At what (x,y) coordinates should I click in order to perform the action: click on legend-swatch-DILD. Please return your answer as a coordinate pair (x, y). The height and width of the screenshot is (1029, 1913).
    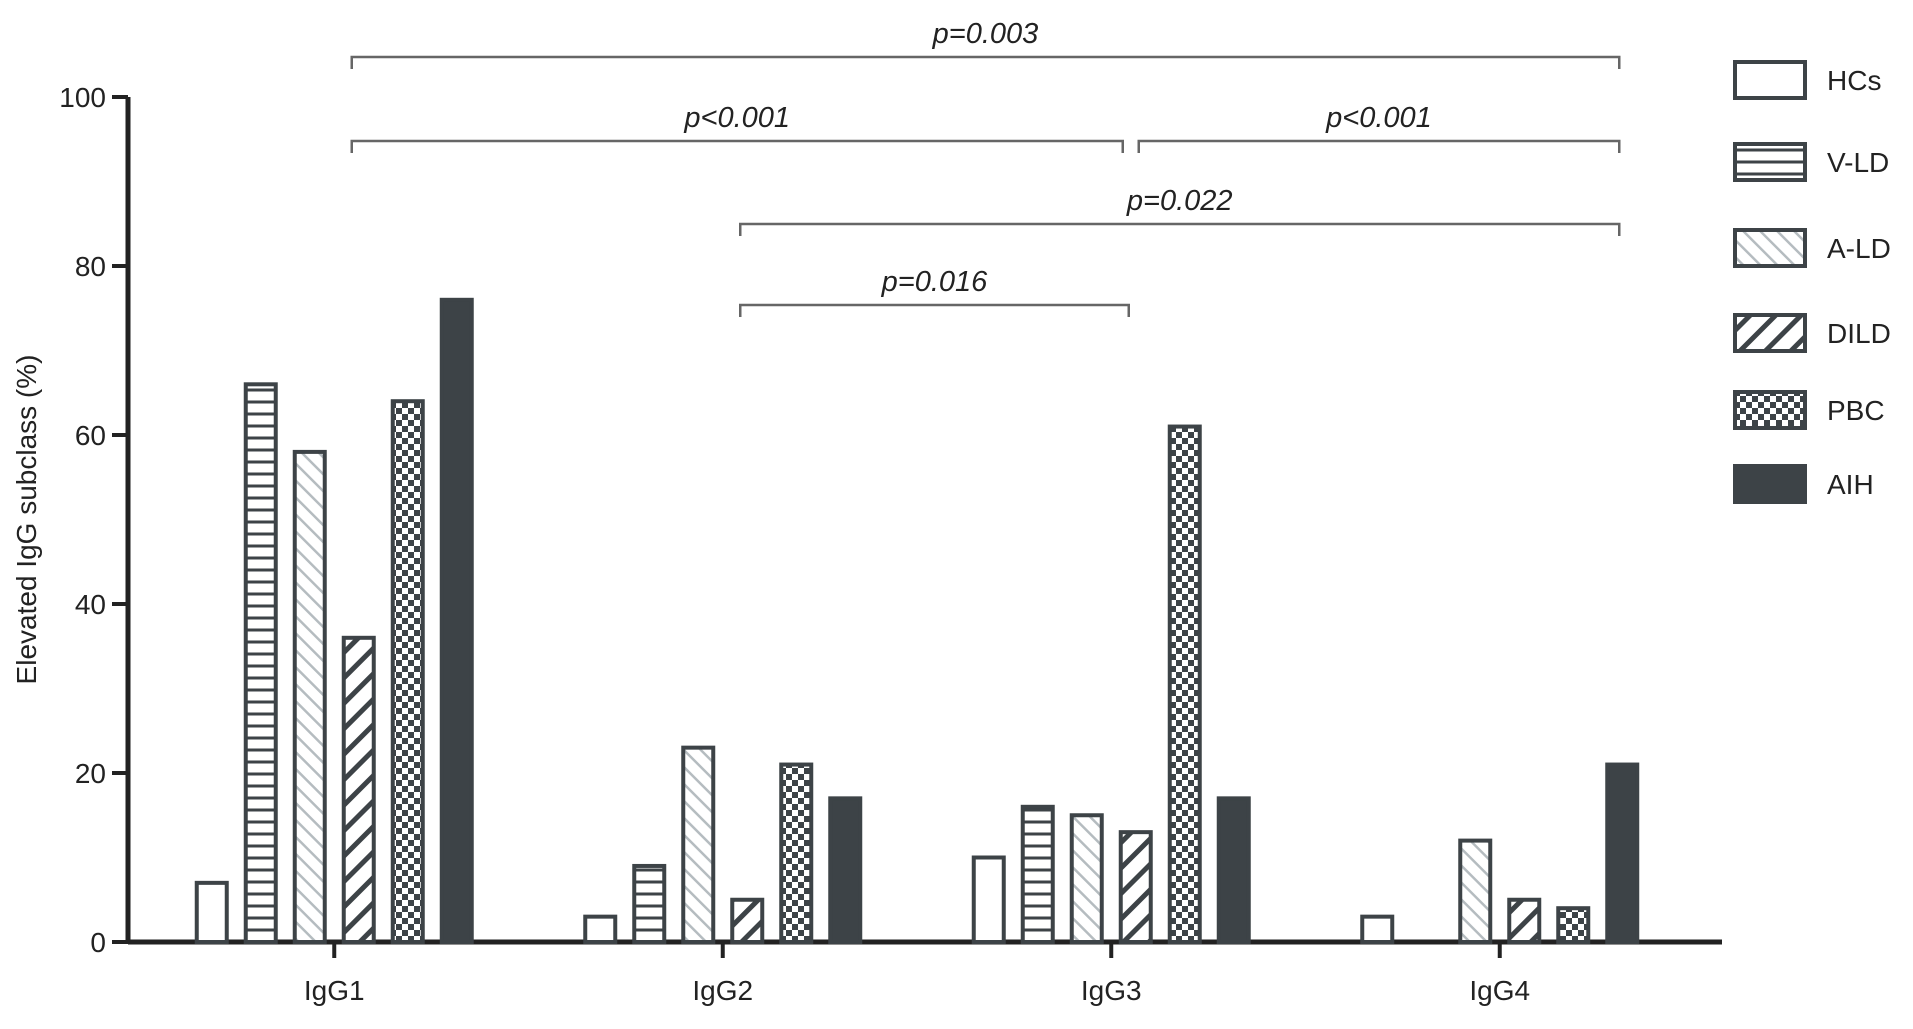
    Looking at the image, I should click on (1770, 333).